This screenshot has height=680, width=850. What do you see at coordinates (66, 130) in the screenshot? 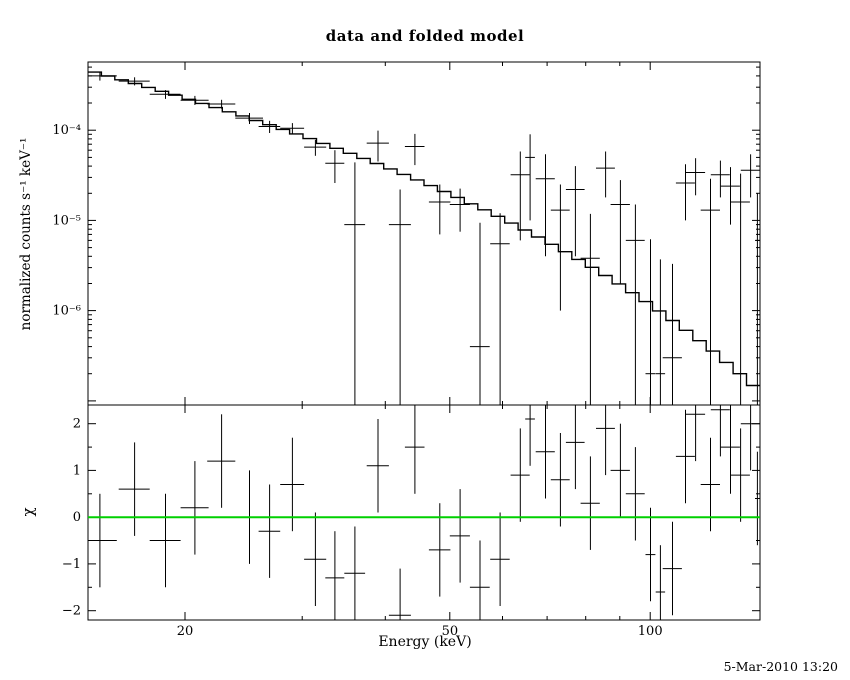
I see `svg-text: 10⁻⁴` at bounding box center [66, 130].